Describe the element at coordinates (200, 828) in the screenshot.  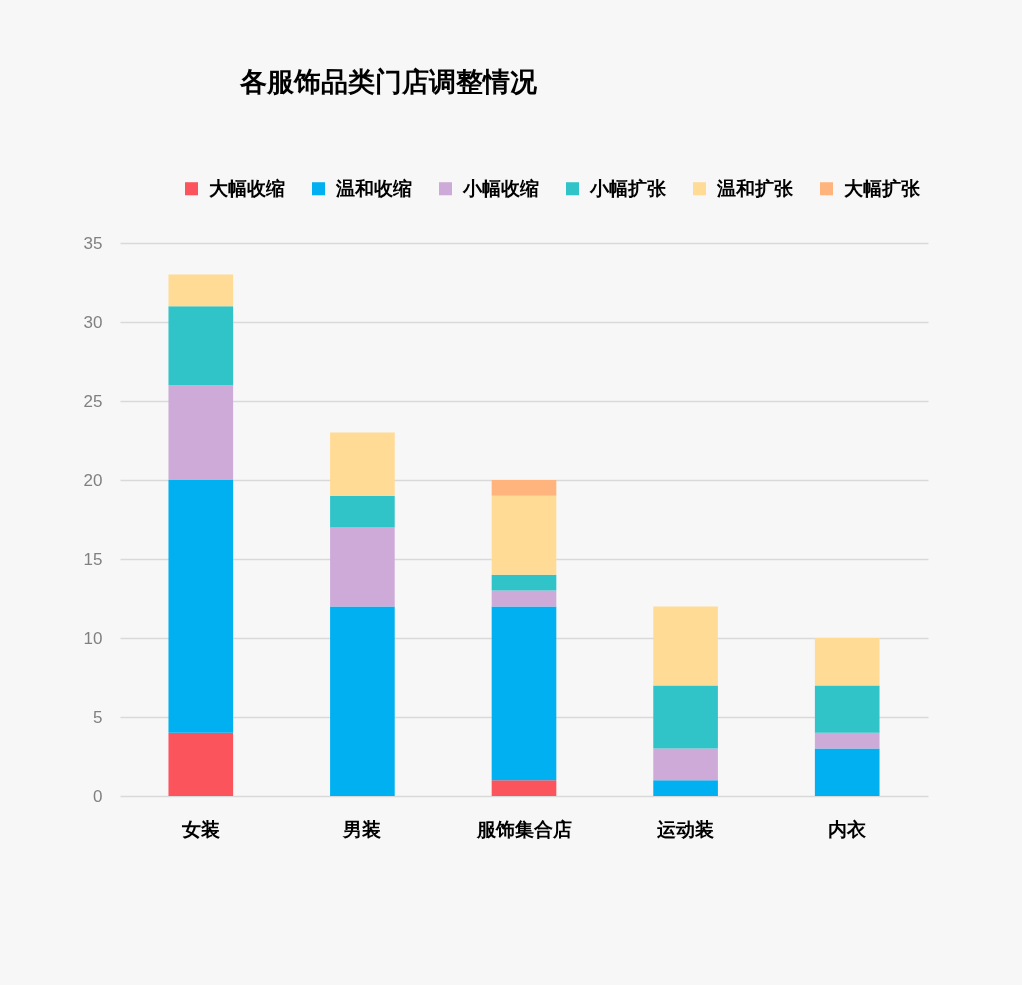
I see `x-tick-label: 女装` at that location.